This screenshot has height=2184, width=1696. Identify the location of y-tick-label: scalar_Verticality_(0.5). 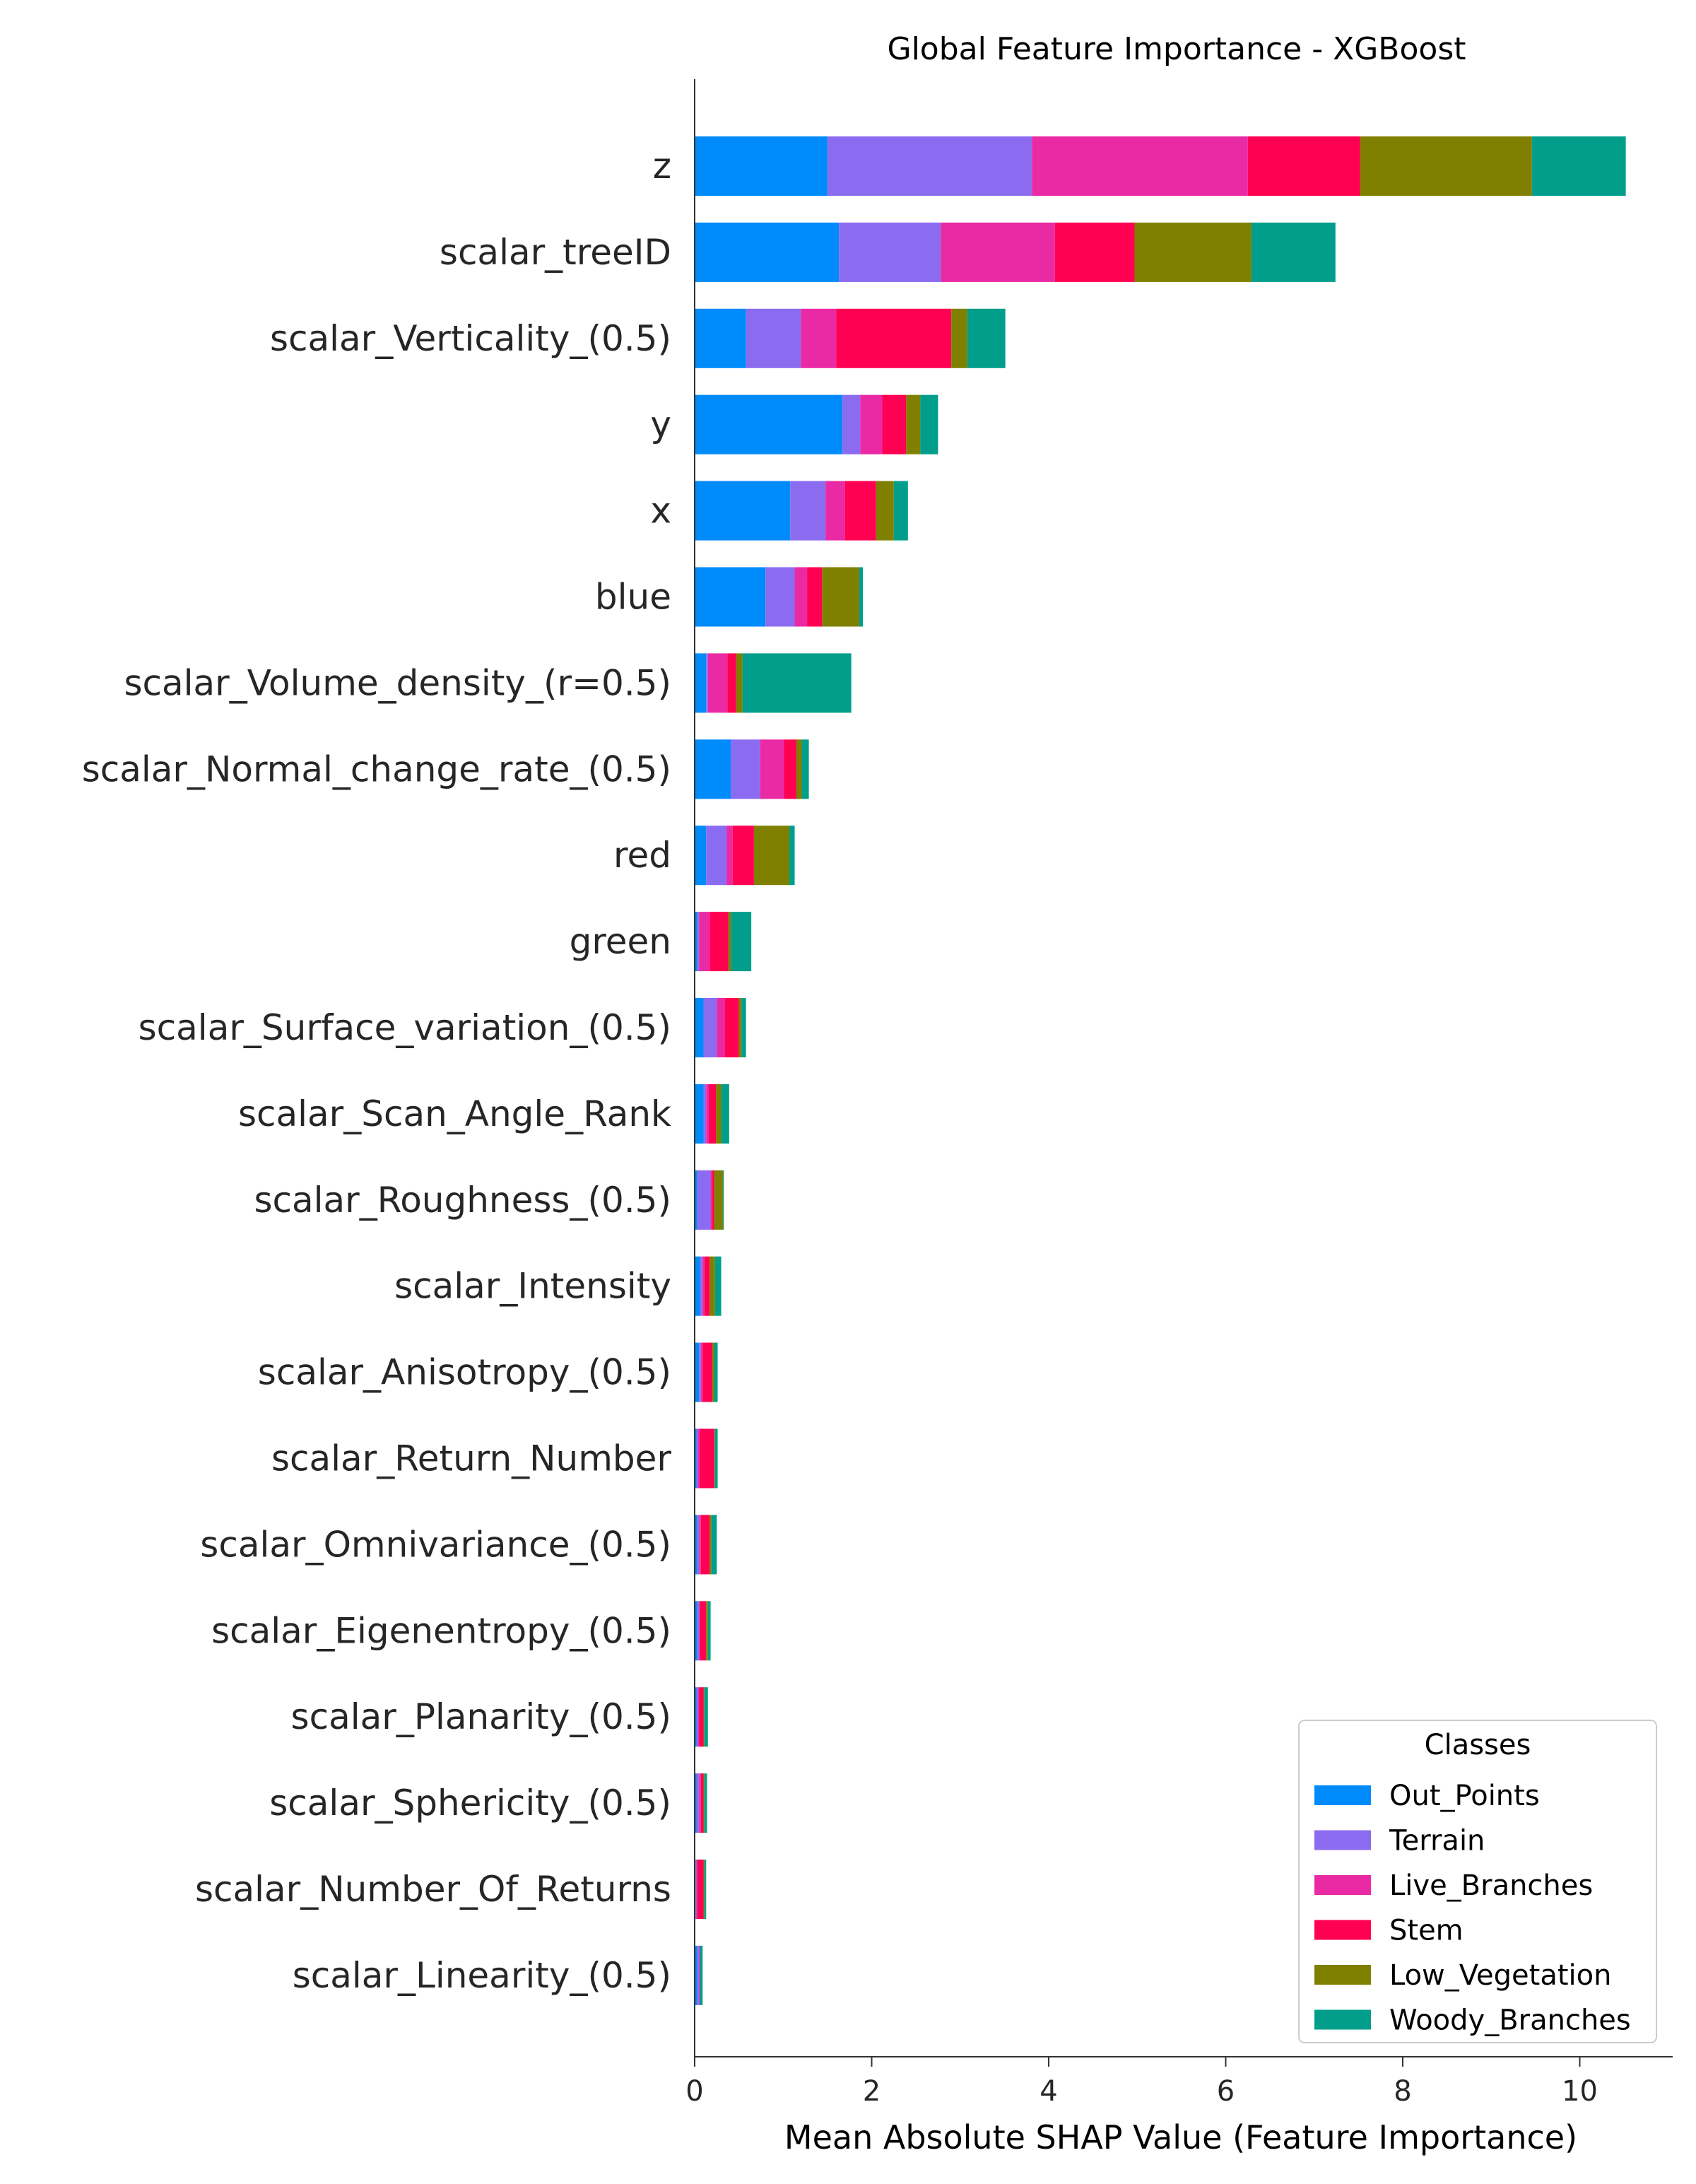
(470, 338).